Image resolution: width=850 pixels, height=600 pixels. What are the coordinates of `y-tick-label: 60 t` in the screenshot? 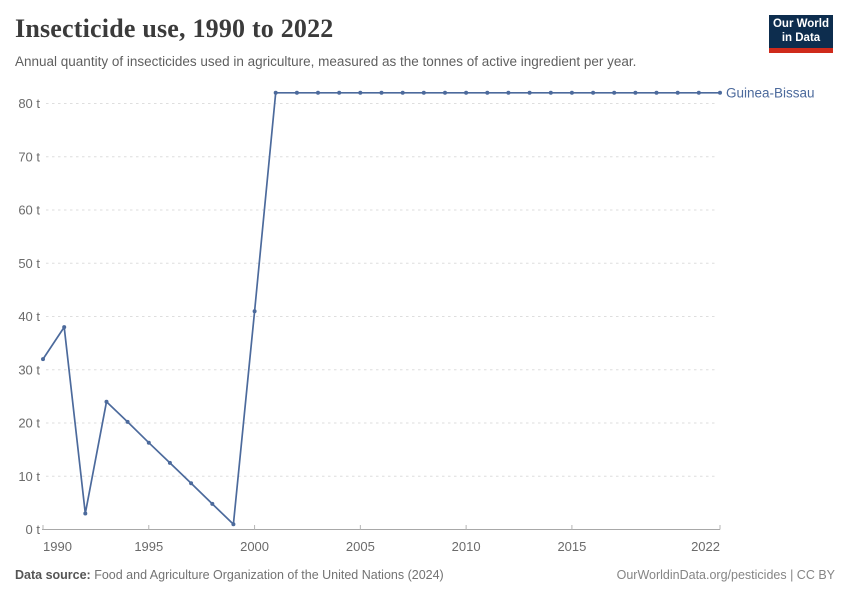 It's located at (29, 210).